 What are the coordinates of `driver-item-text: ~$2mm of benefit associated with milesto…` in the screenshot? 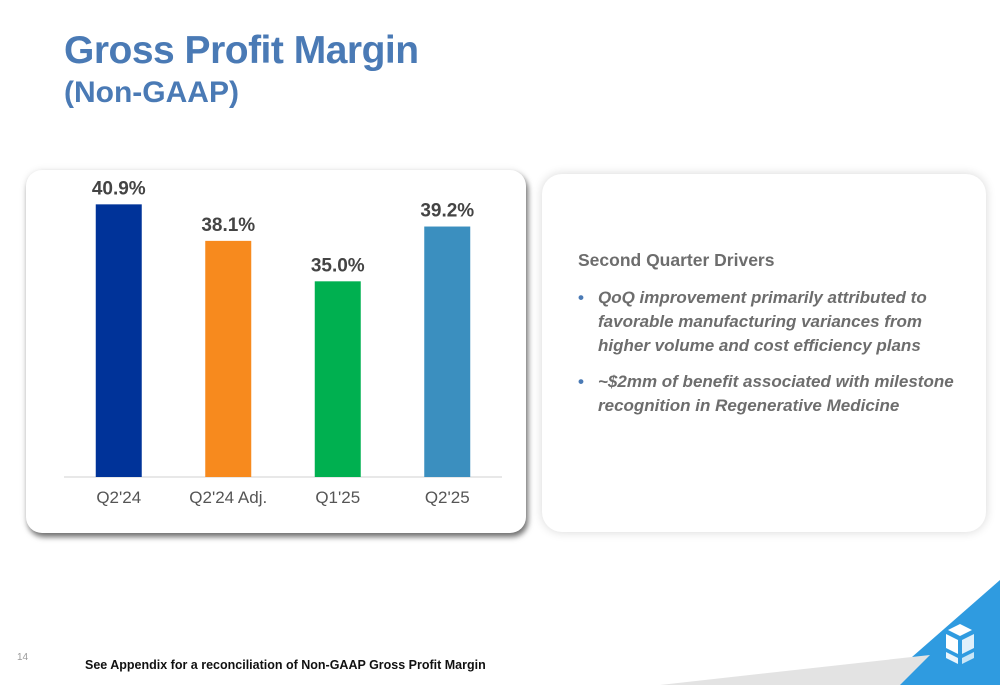 It's located at (776, 393).